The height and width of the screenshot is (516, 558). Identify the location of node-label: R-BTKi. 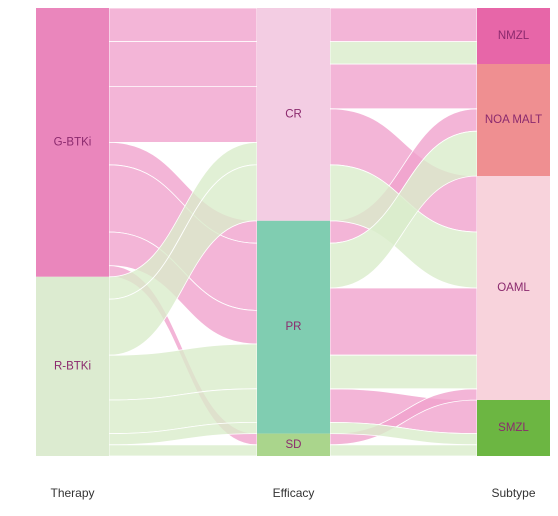
(72, 366).